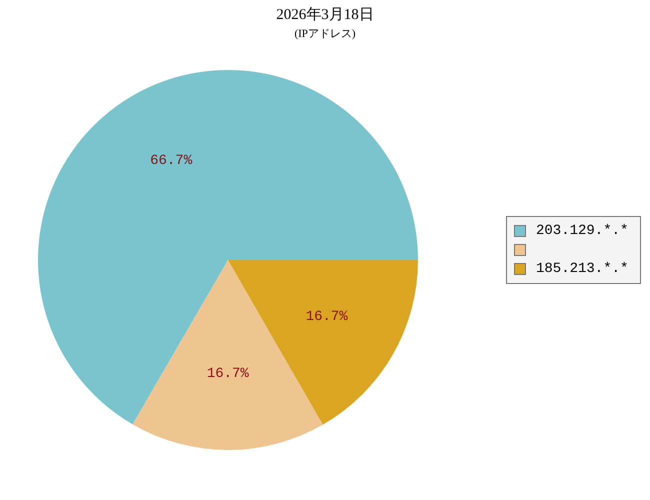 The width and height of the screenshot is (650, 500). What do you see at coordinates (582, 231) in the screenshot?
I see `legend-label: 203.129.*.*` at bounding box center [582, 231].